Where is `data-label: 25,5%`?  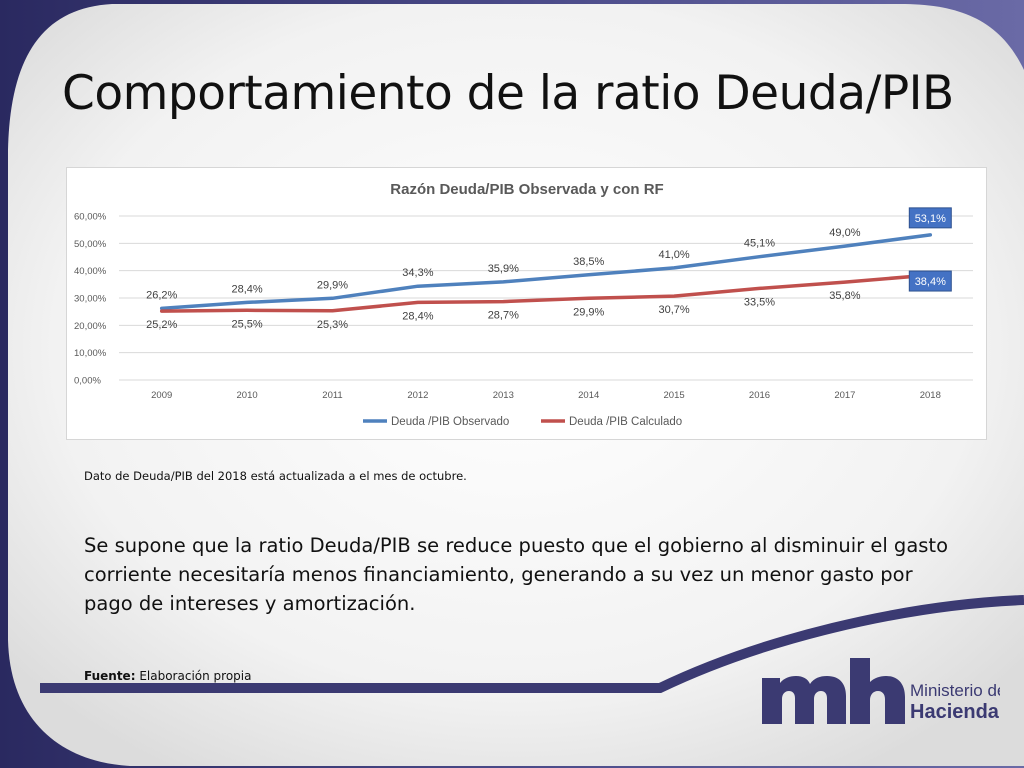
data-label: 25,5% is located at coordinates (246, 324).